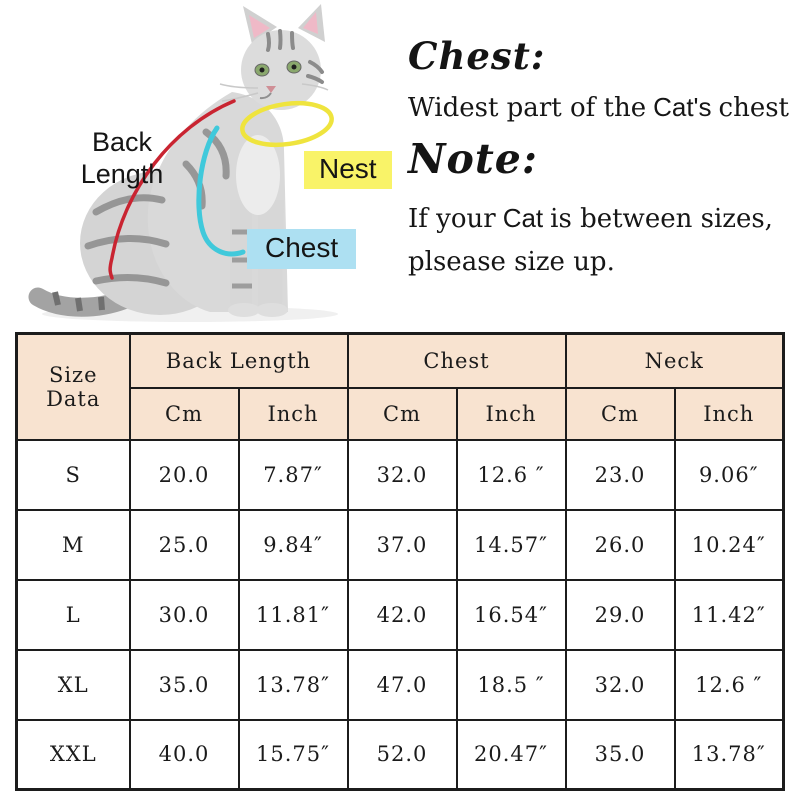  I want to click on table-row-xl: XL 35.0 13.78″ 47.0 18.5 ″ 32.0 12.6 ″, so click(400, 684).